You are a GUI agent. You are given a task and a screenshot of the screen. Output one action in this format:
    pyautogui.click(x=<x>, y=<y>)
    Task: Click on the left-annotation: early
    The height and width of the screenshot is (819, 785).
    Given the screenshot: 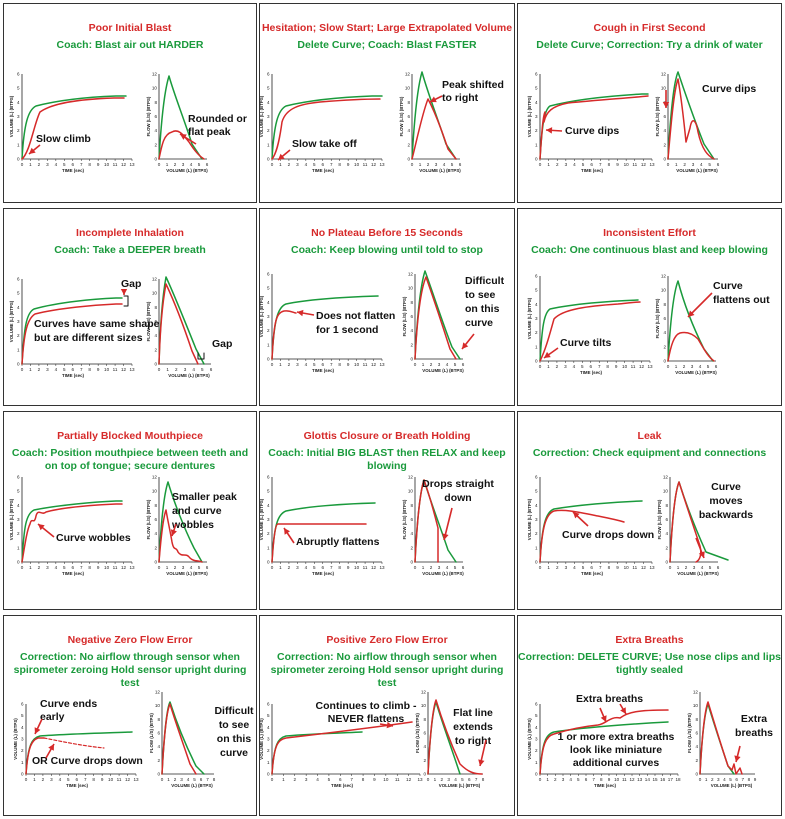 What is the action you would take?
    pyautogui.click(x=52, y=717)
    